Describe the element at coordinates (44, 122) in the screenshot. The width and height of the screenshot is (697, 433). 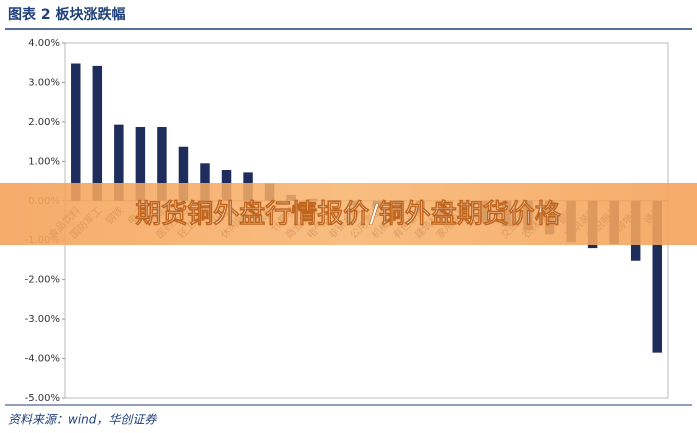
I see `y-tick-label: 2.00%` at that location.